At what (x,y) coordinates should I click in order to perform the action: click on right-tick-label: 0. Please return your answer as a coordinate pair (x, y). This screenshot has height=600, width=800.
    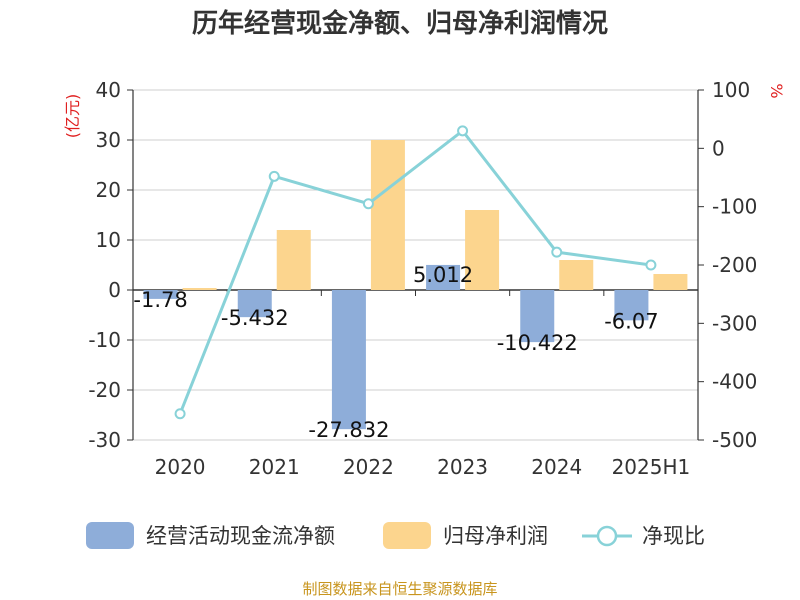
    Looking at the image, I should click on (718, 148).